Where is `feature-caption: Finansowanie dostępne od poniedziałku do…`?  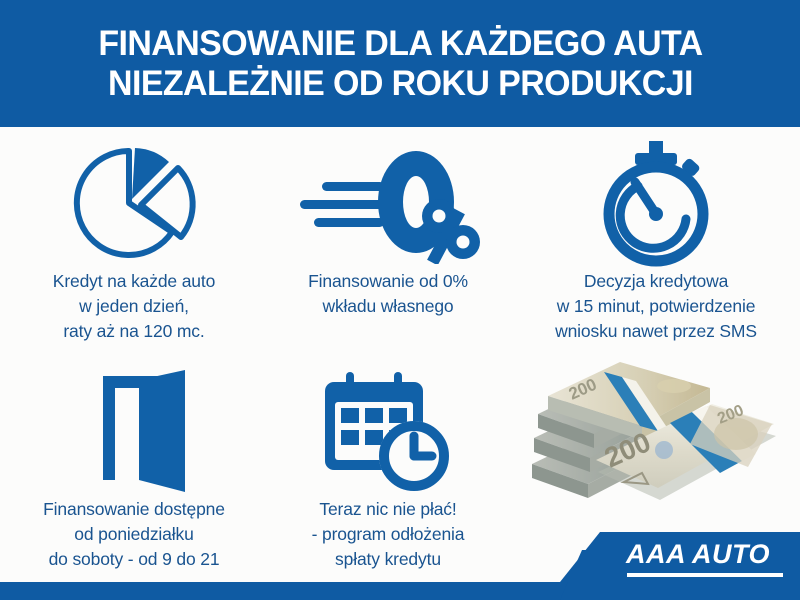
feature-caption: Finansowanie dostępne od poniedziałku do… is located at coordinates (134, 534).